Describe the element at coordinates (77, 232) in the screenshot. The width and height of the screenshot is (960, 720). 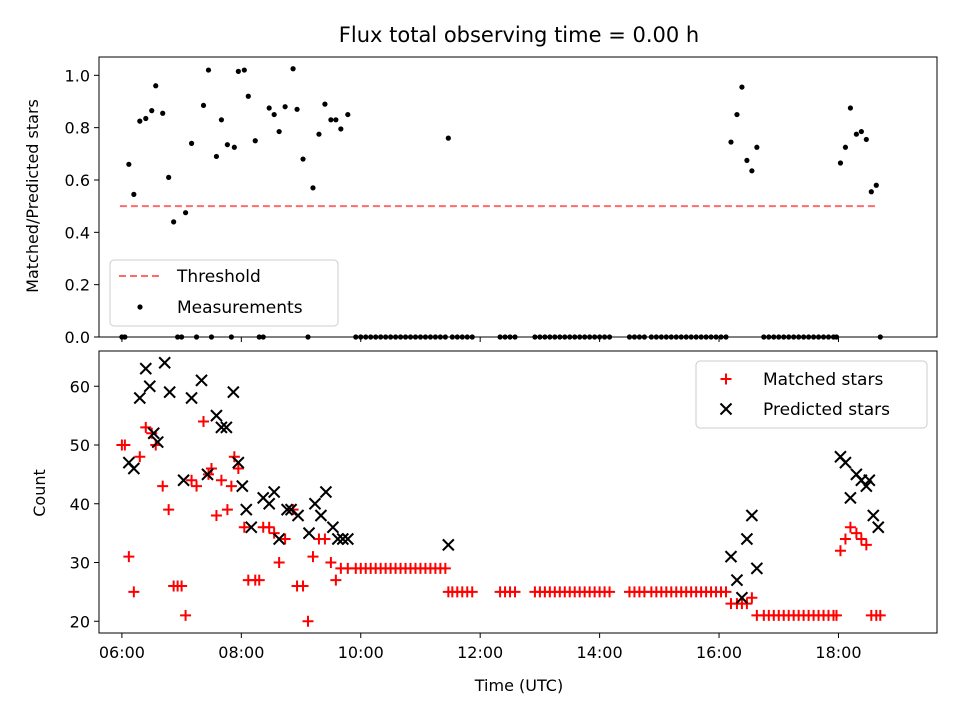
I see `ratio-y-tick-label: 0.4` at that location.